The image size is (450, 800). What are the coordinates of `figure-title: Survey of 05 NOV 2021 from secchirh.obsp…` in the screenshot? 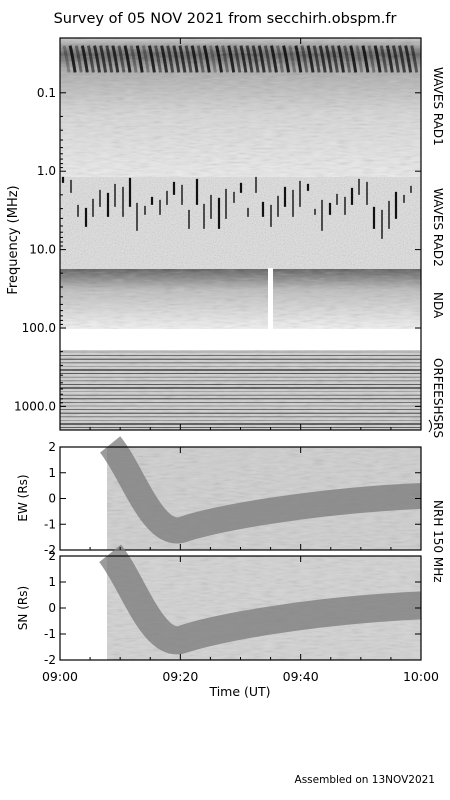 It's located at (225, 19).